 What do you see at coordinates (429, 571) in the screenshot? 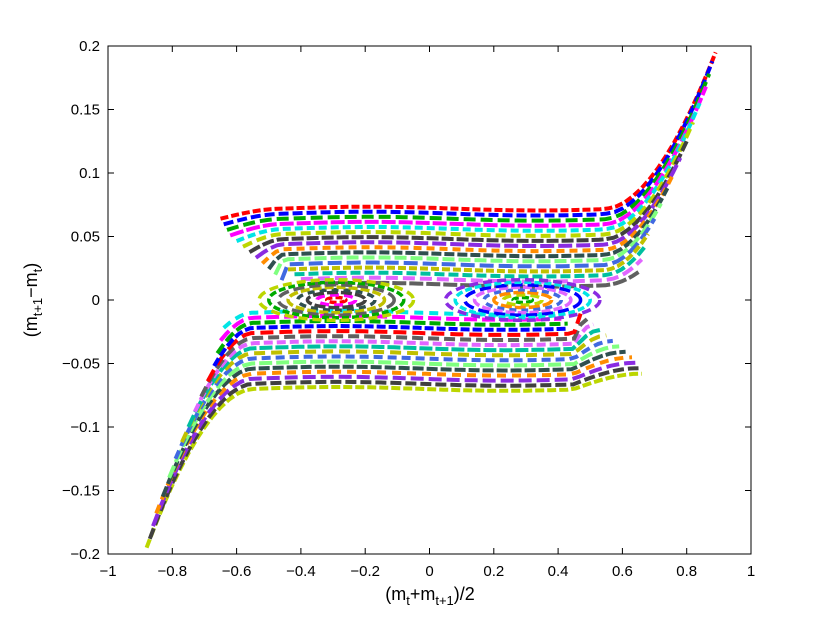
I see `x-tick-label: 0` at bounding box center [429, 571].